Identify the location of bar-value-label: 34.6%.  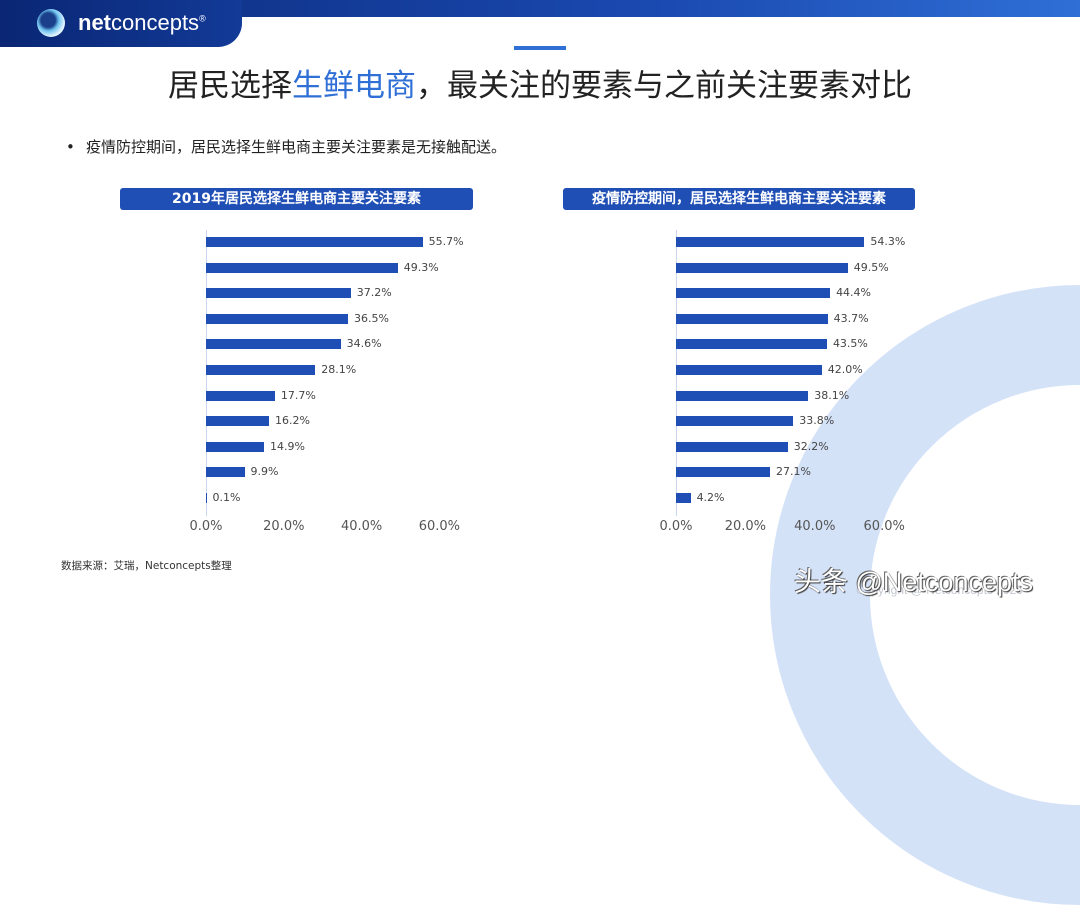
(364, 344).